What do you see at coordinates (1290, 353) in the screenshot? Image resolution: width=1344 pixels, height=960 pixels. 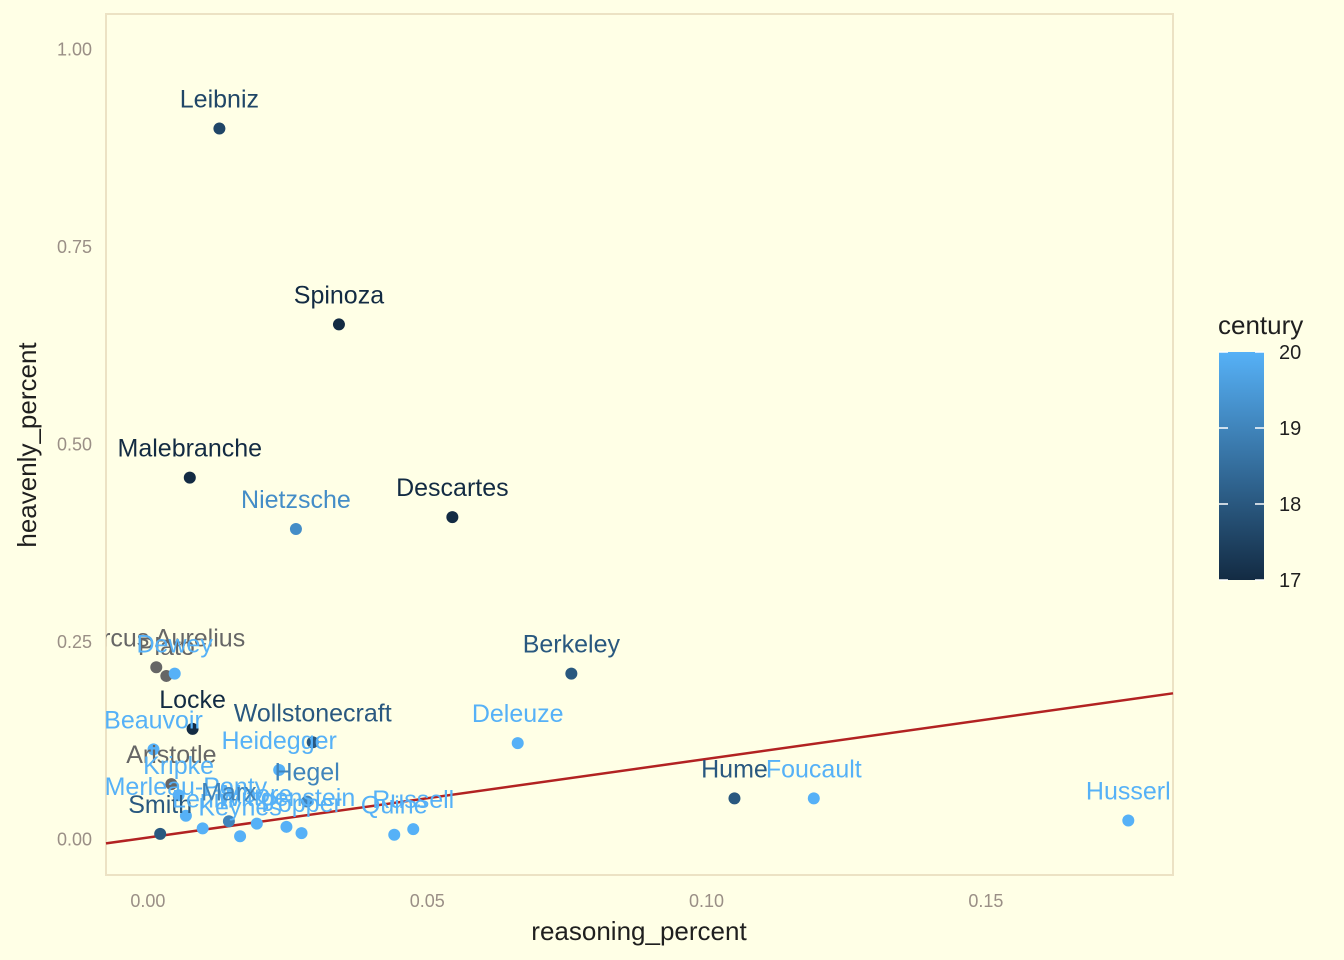 I see `legend-tick-label: 20` at bounding box center [1290, 353].